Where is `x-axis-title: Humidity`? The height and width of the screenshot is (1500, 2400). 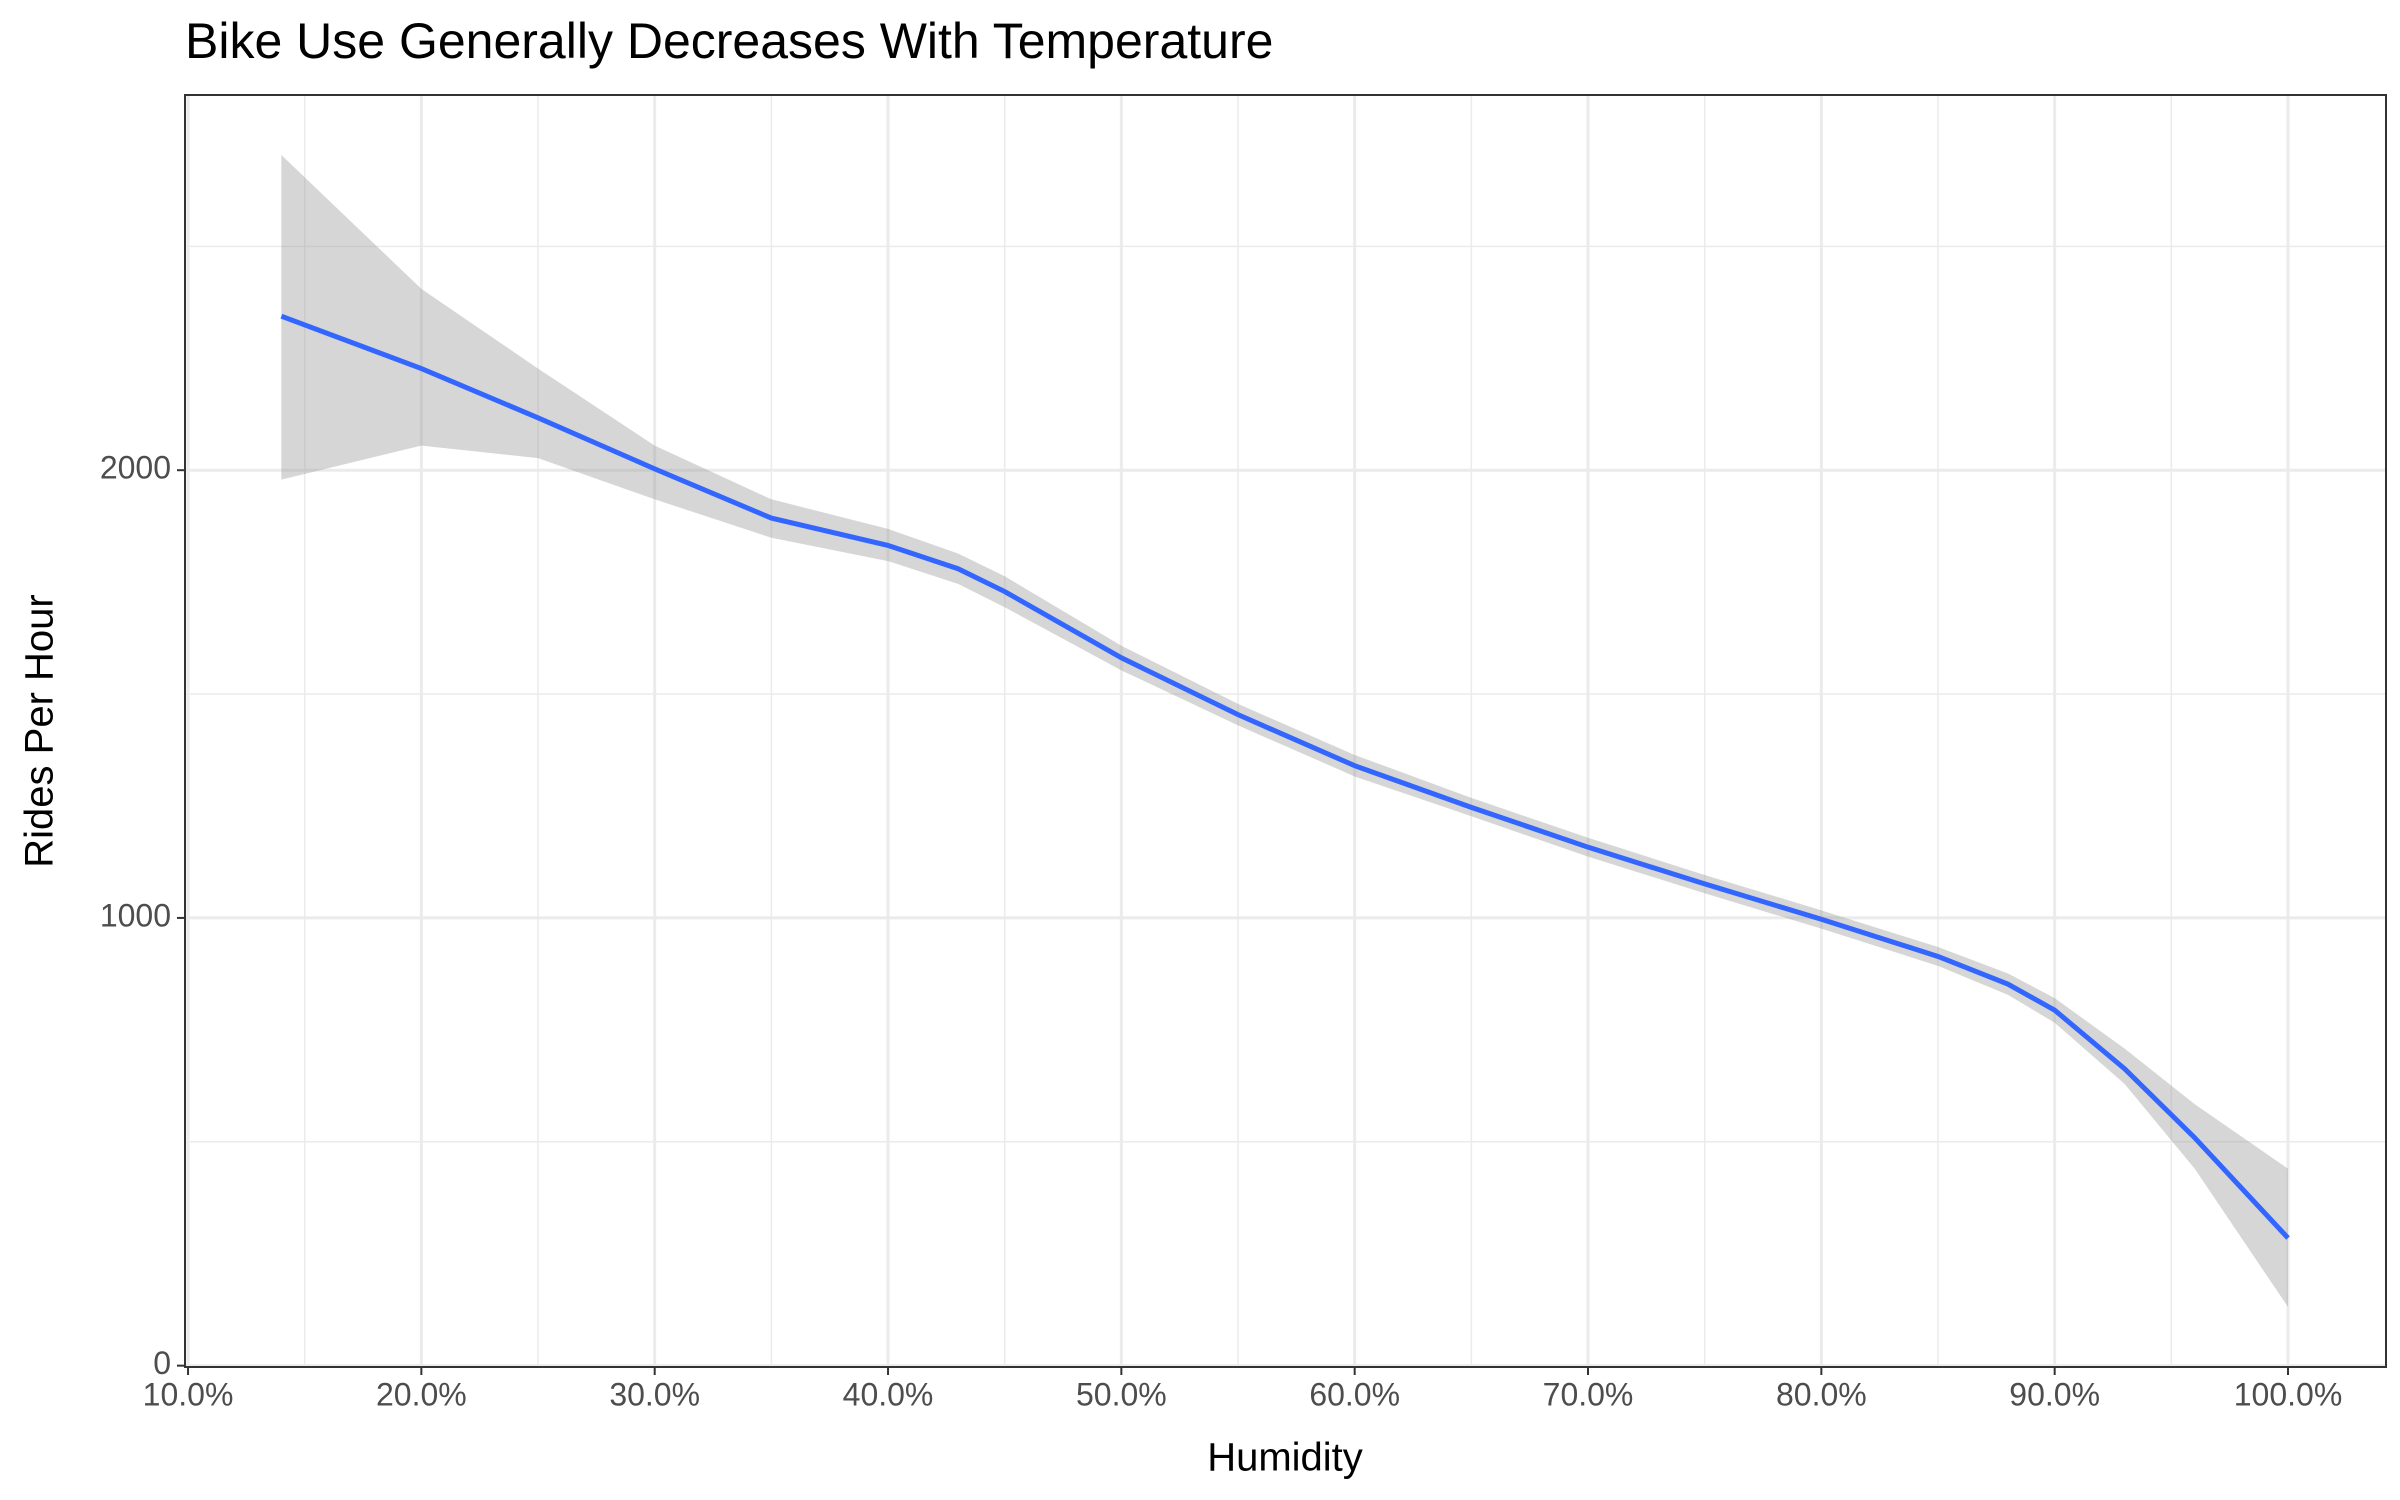
x-axis-title: Humidity is located at coordinates (1285, 1458).